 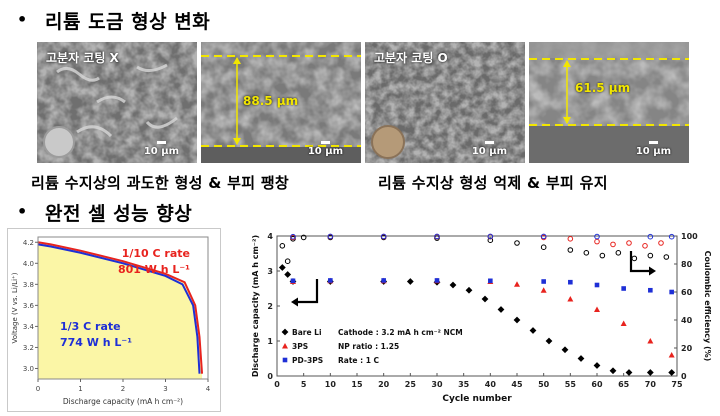 I want to click on x-tick-label: 45, so click(x=517, y=384).